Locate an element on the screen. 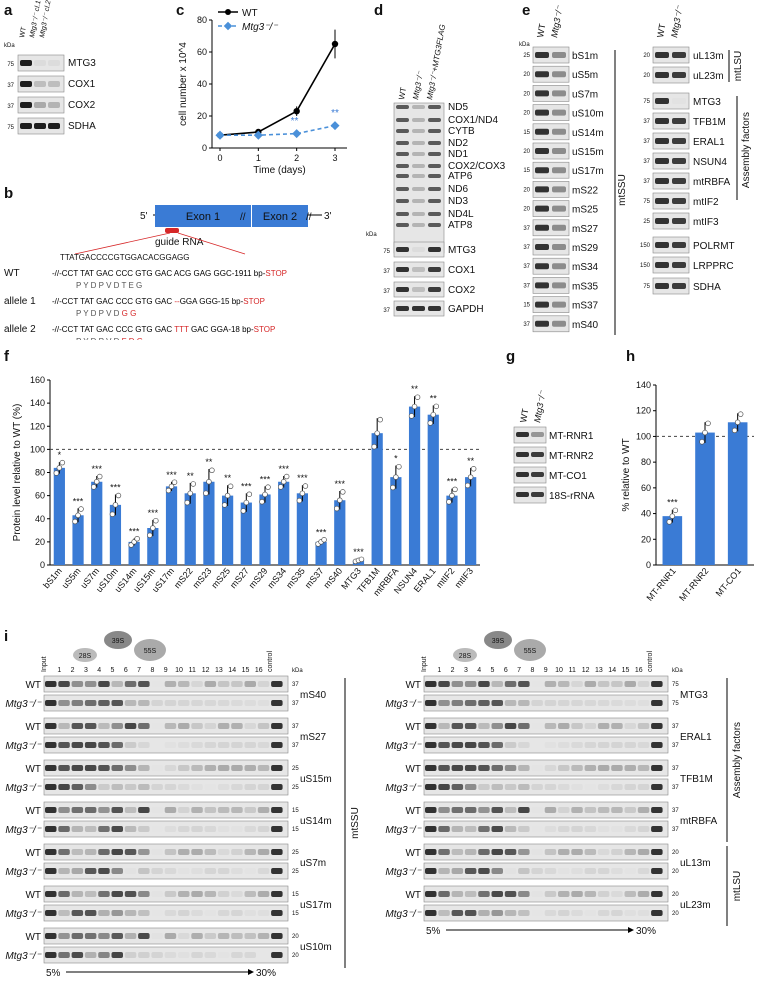 This screenshot has height=1000, width=761. panel-g-blot-strip is located at coordinates (530, 435).